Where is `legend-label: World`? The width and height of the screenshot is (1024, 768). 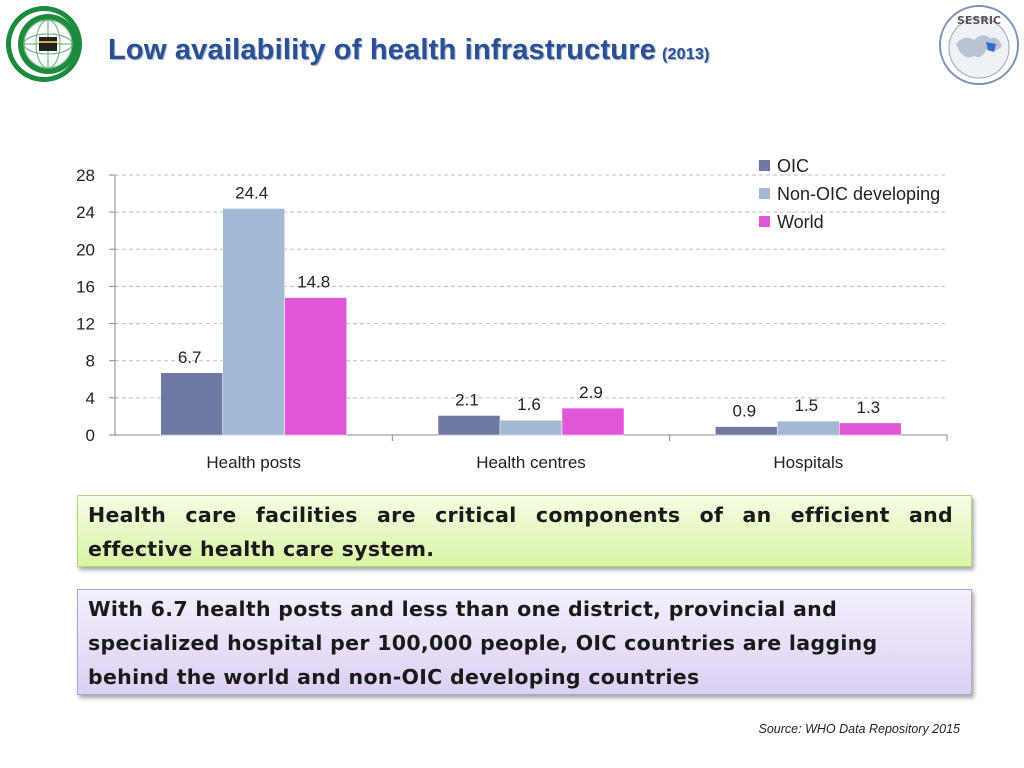 legend-label: World is located at coordinates (800, 222).